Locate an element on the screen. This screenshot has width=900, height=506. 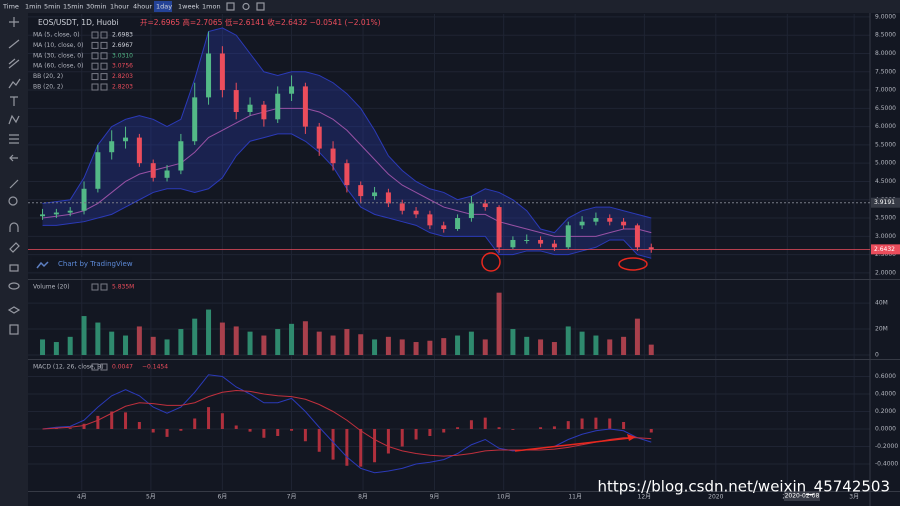
interval-button: 1mon is located at coordinates (211, 7).